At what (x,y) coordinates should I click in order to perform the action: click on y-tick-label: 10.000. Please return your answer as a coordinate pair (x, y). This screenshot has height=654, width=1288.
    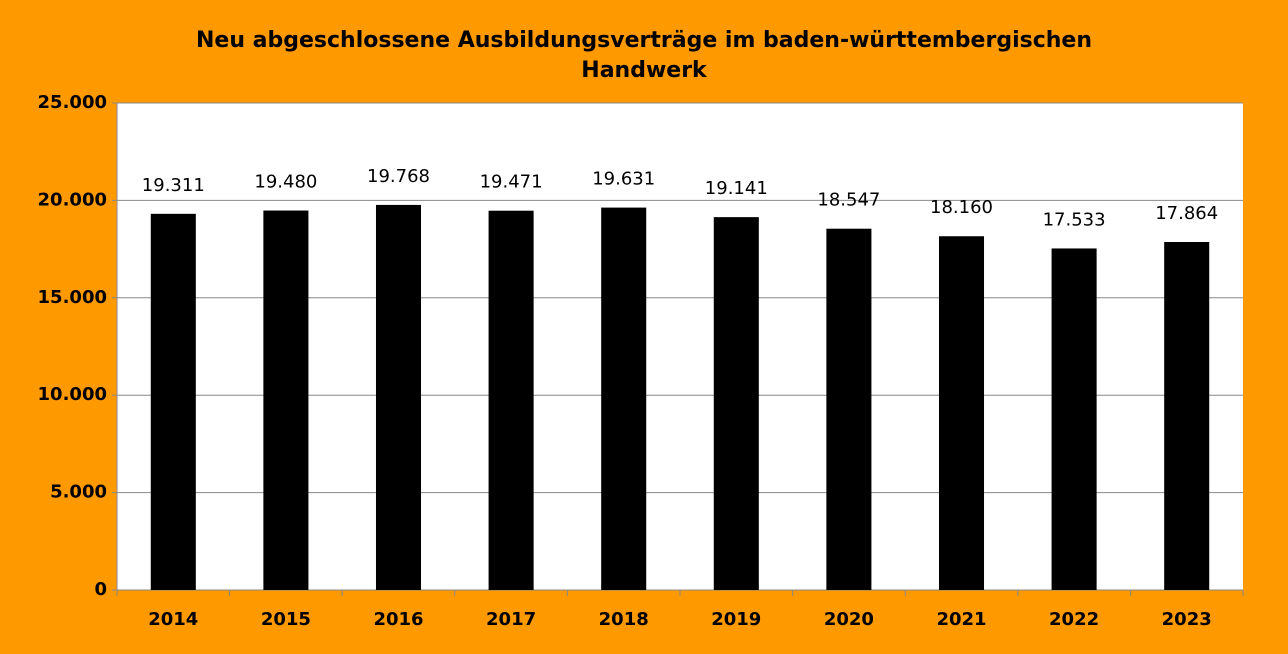
    Looking at the image, I should click on (72, 394).